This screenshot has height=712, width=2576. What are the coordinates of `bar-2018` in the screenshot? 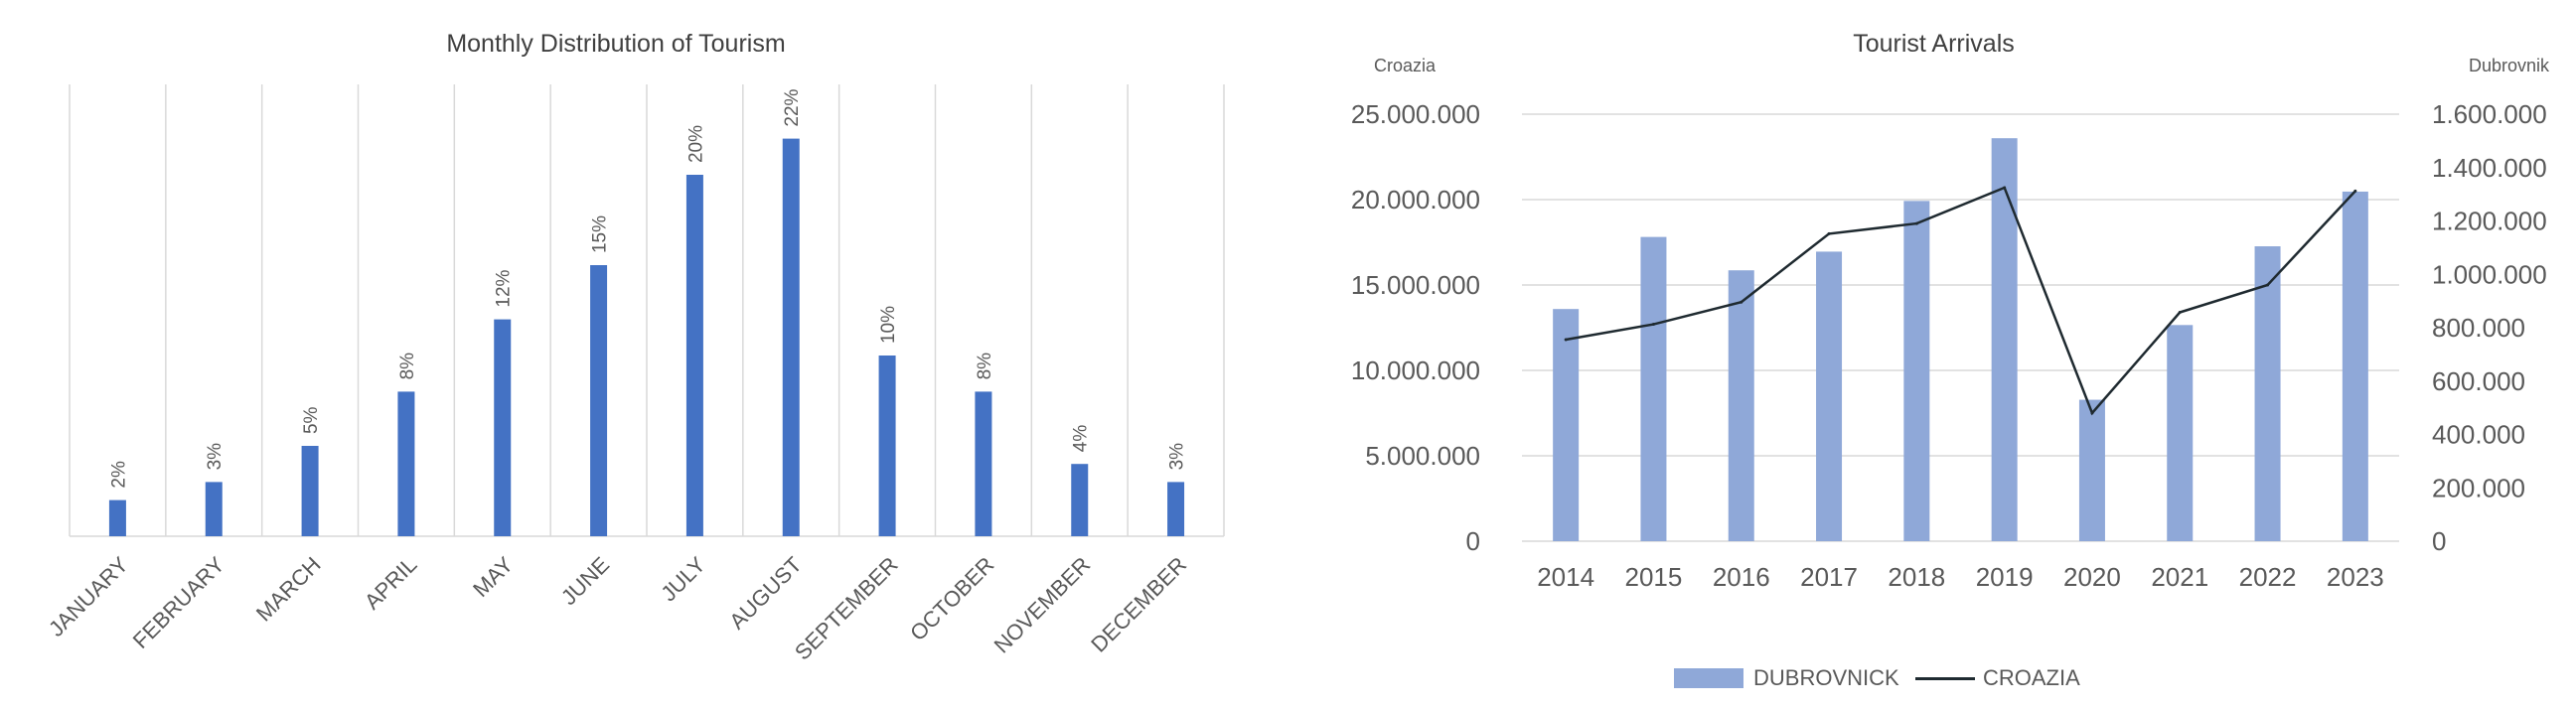 It's located at (1917, 371).